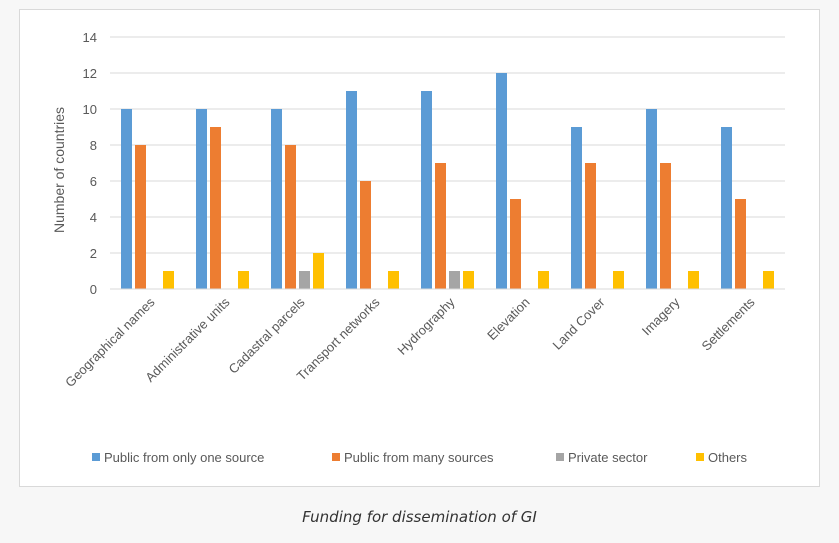 This screenshot has width=839, height=543. What do you see at coordinates (90, 73) in the screenshot?
I see `y-tick-label: 12` at bounding box center [90, 73].